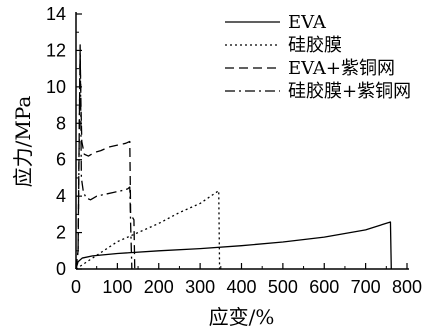  Describe the element at coordinates (242, 317) in the screenshot. I see `x-axis-label: 应变/%` at that location.